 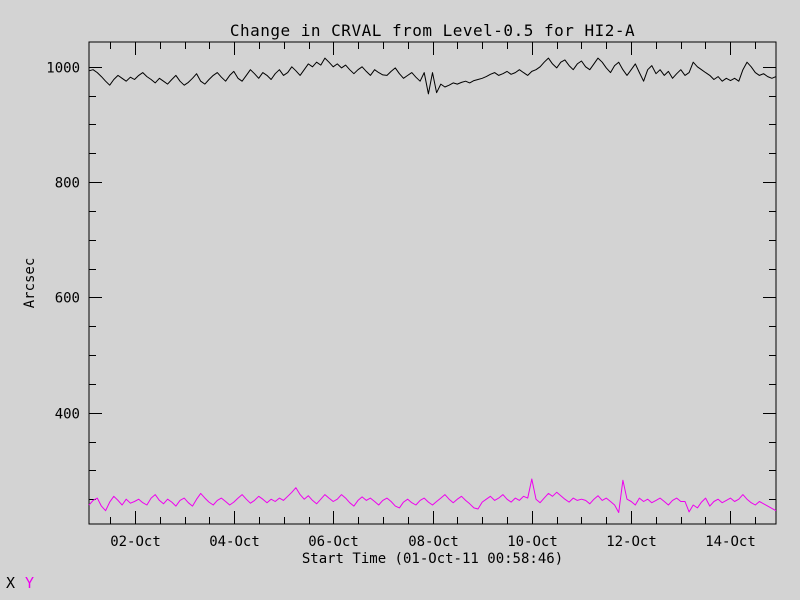 I want to click on y-tick-label: 800, so click(x=67, y=184).